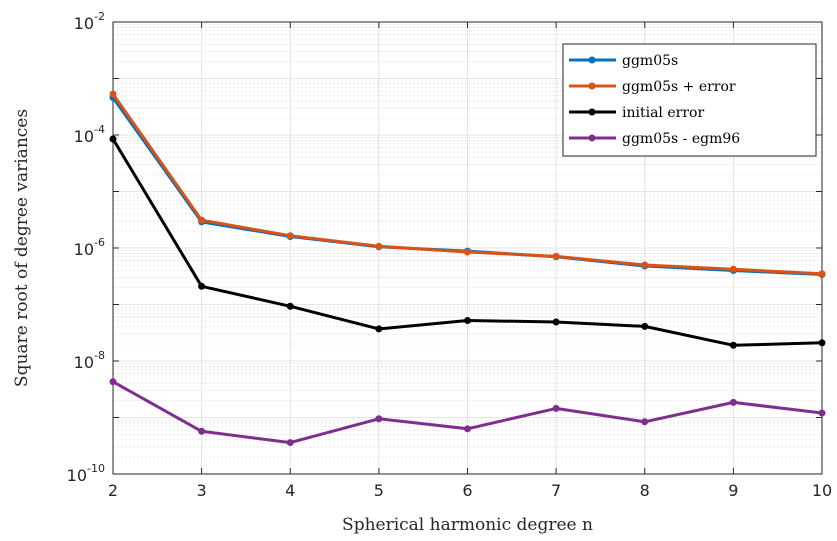 The image size is (837, 541). What do you see at coordinates (22, 248) in the screenshot?
I see `y-axis-label: Square root of degree variances` at bounding box center [22, 248].